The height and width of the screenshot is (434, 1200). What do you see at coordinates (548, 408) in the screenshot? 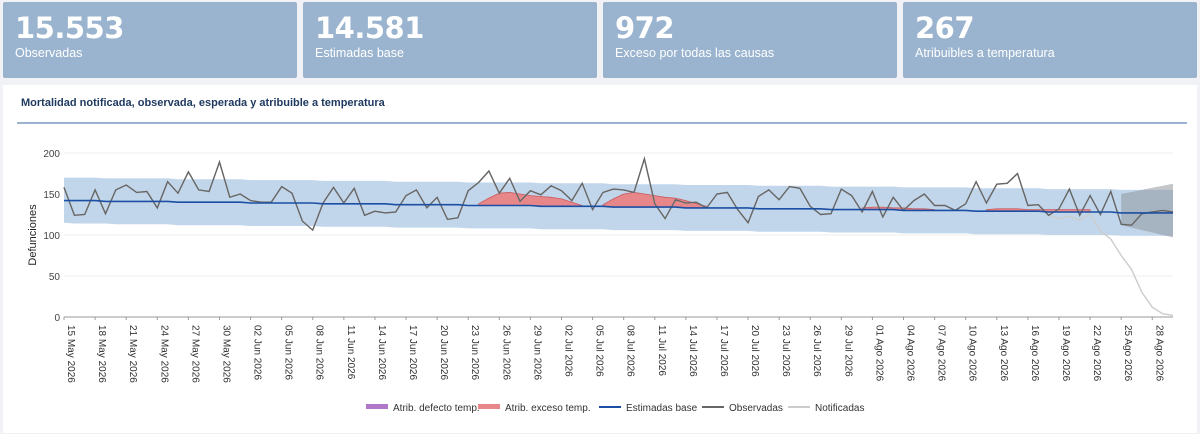
I see `legend-label: Atrib. exceso temp.` at bounding box center [548, 408].